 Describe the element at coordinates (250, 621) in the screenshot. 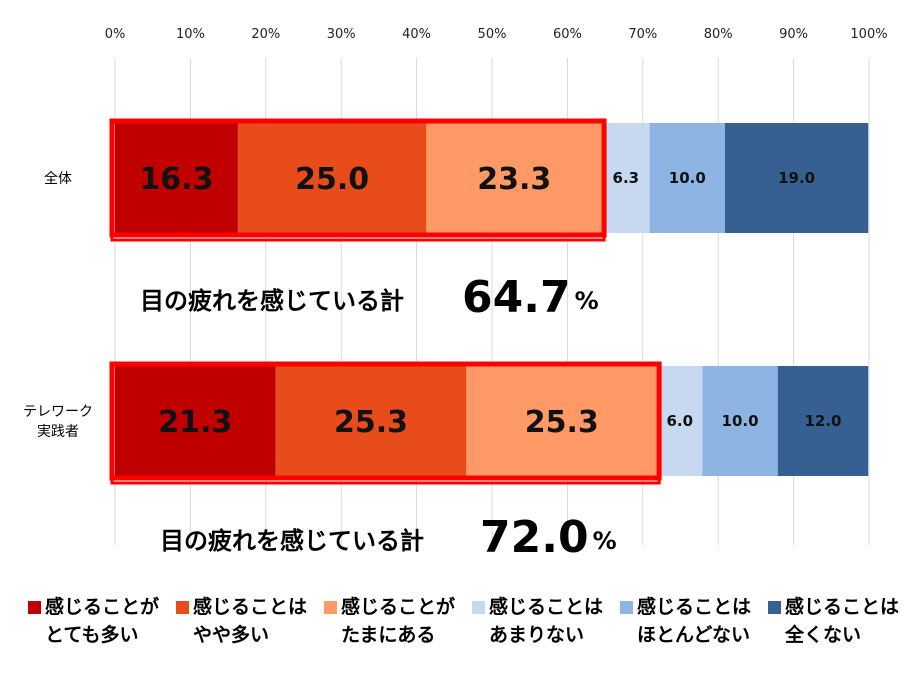

I see `legend-label: 感じることは やや多い` at that location.